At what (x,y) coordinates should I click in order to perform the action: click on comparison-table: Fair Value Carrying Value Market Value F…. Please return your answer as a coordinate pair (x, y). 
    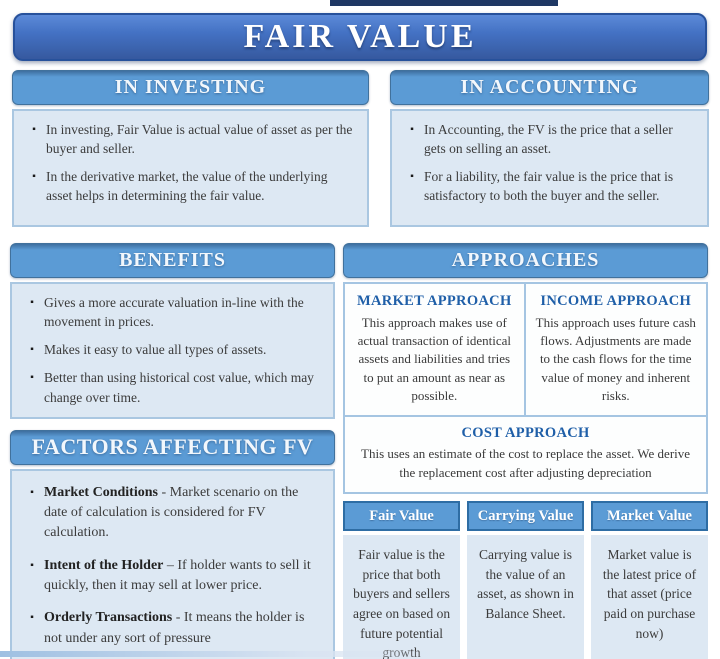
    Looking at the image, I should click on (525, 580).